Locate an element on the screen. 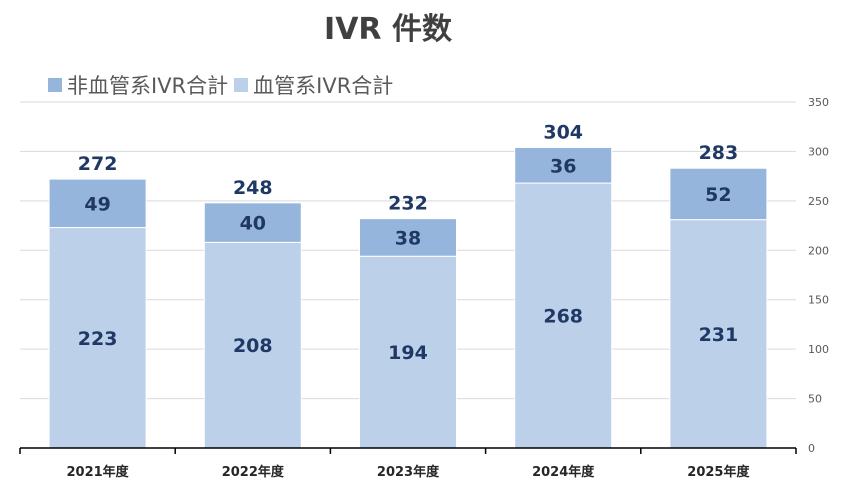 This screenshot has width=849, height=489. y-tick-label: 300 is located at coordinates (818, 151).